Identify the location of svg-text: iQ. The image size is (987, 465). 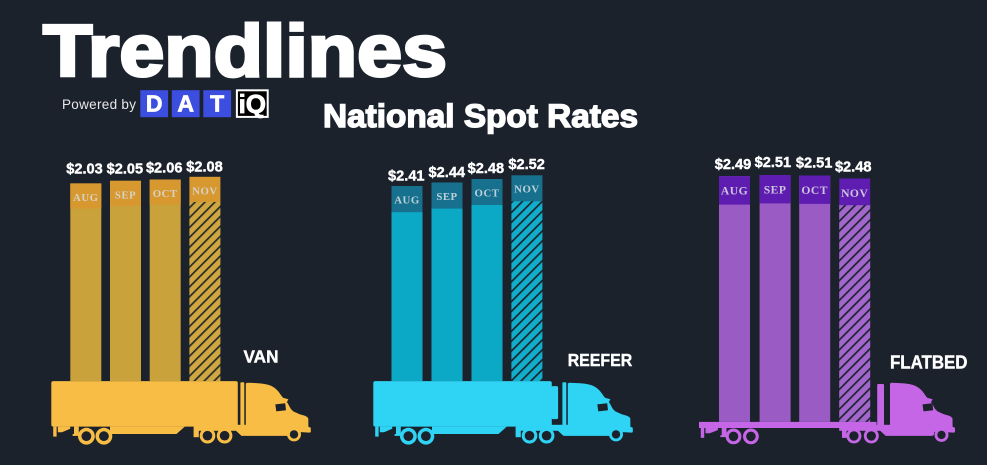
(252, 104).